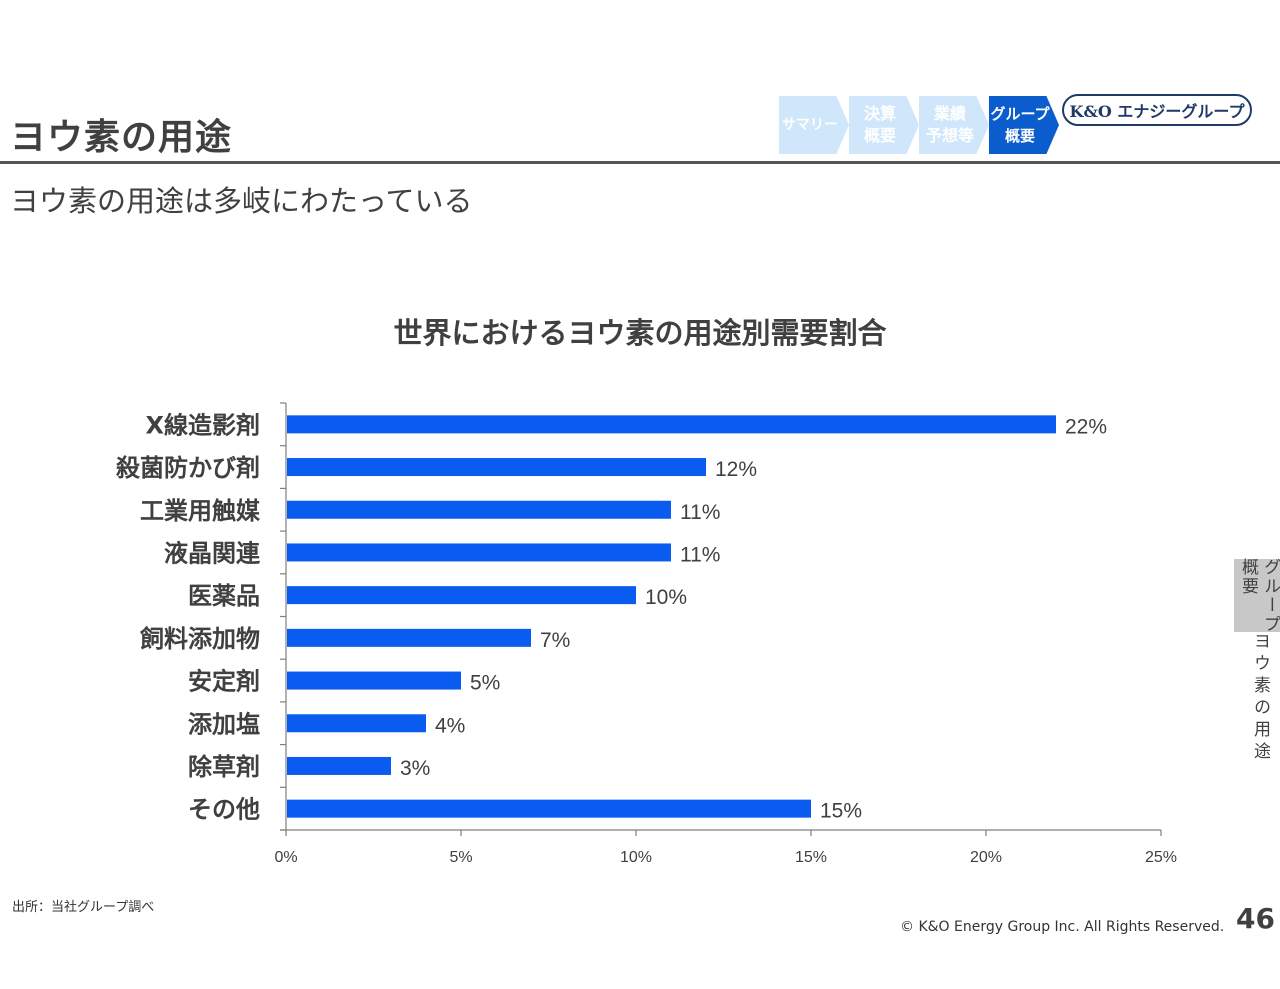 The image size is (1280, 989). Describe the element at coordinates (224, 682) in the screenshot. I see `category-label: 安定剤` at that location.